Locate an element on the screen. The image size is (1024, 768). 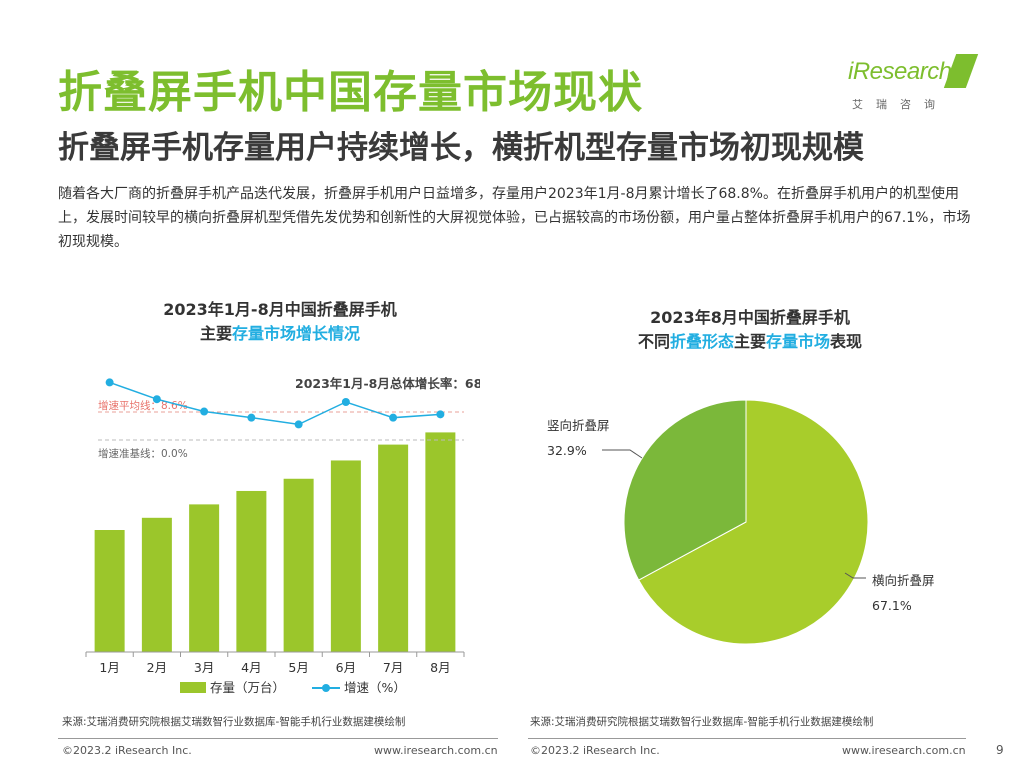
page-number: 9 is located at coordinates (1000, 750).